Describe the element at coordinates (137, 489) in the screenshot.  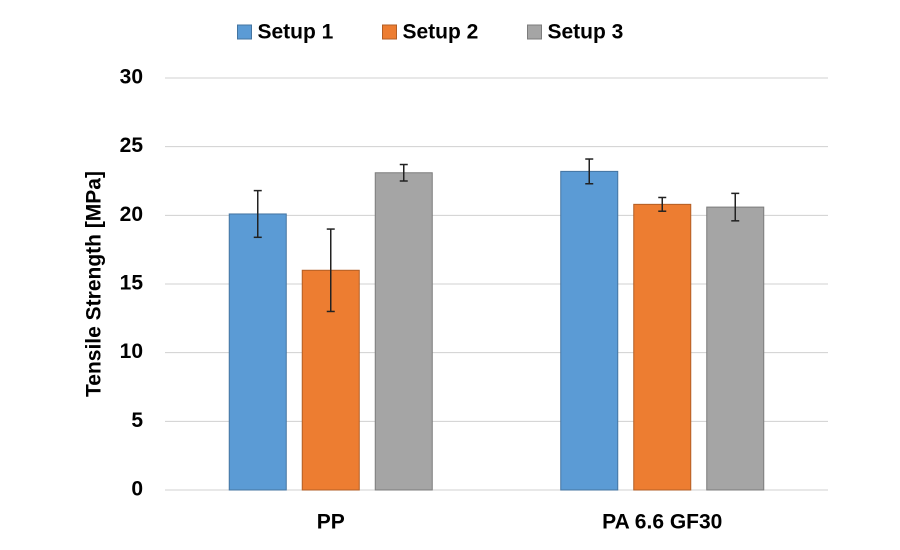
I see `y-tick-label: 0` at that location.